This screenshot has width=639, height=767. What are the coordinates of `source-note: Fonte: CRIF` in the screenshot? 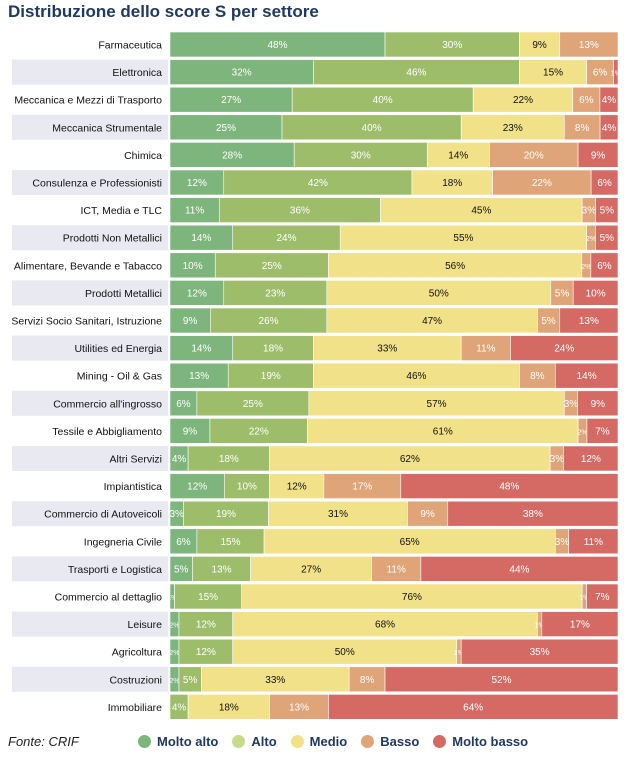 It's located at (43, 741).